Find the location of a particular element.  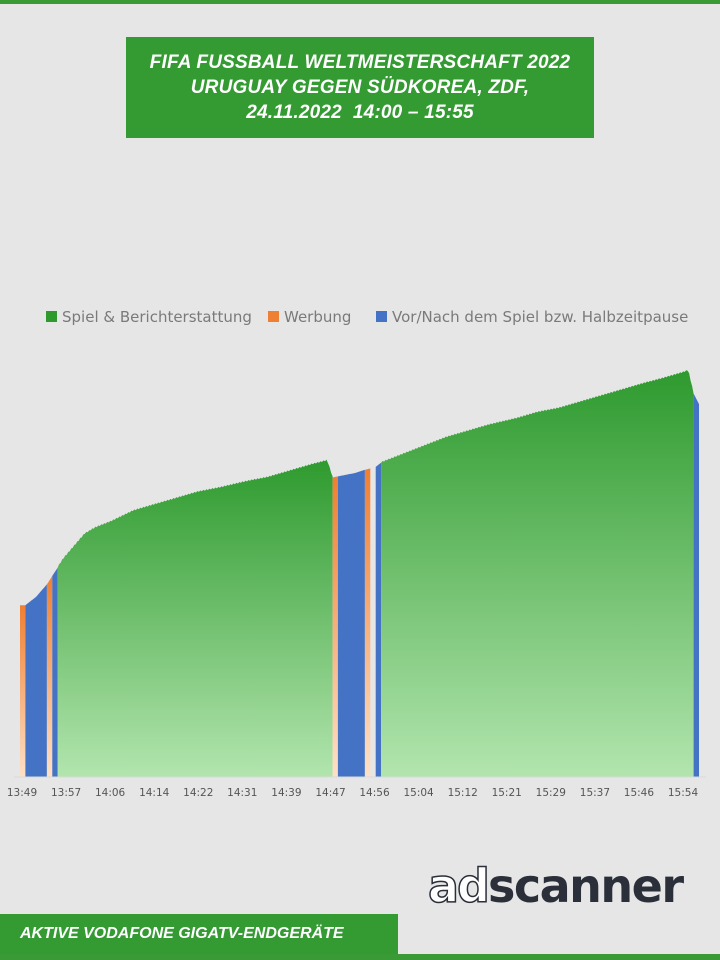

top-accent-bar is located at coordinates (360, 2).